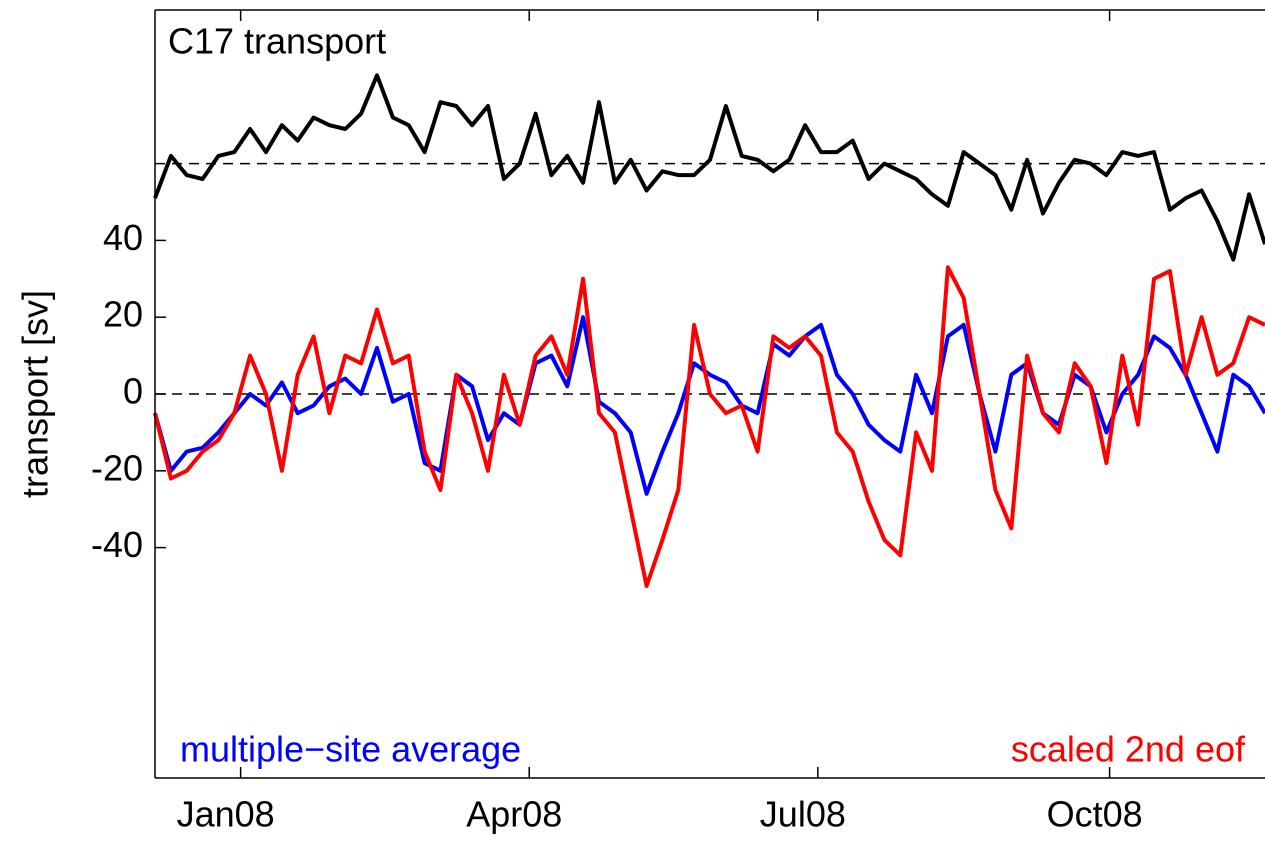  What do you see at coordinates (35, 394) in the screenshot?
I see `y-axis-label: transport [sv]` at bounding box center [35, 394].